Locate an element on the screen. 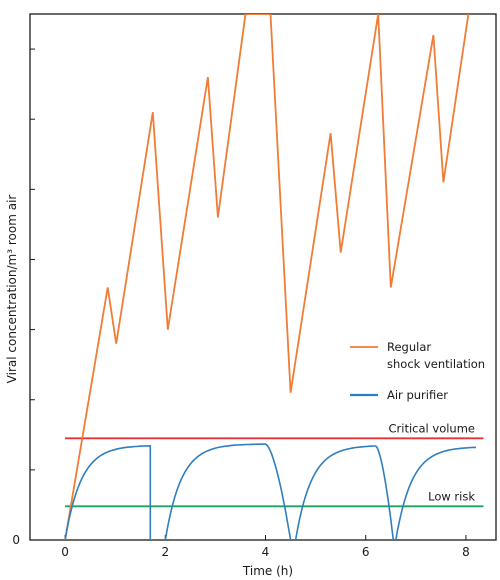  x-tick-label: 6 is located at coordinates (366, 552).